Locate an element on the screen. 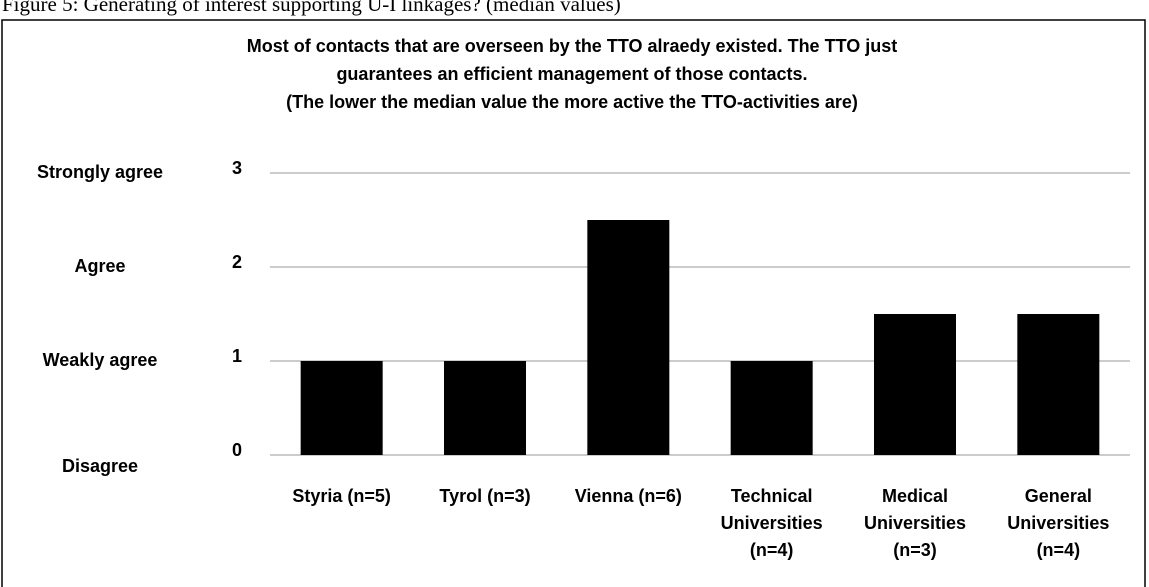  x-tick-label: Medical Universities (n=3) is located at coordinates (915, 523).